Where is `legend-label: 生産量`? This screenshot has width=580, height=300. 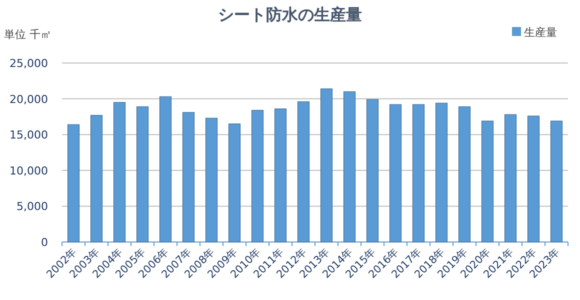 legend-label: 生産量 is located at coordinates (540, 32).